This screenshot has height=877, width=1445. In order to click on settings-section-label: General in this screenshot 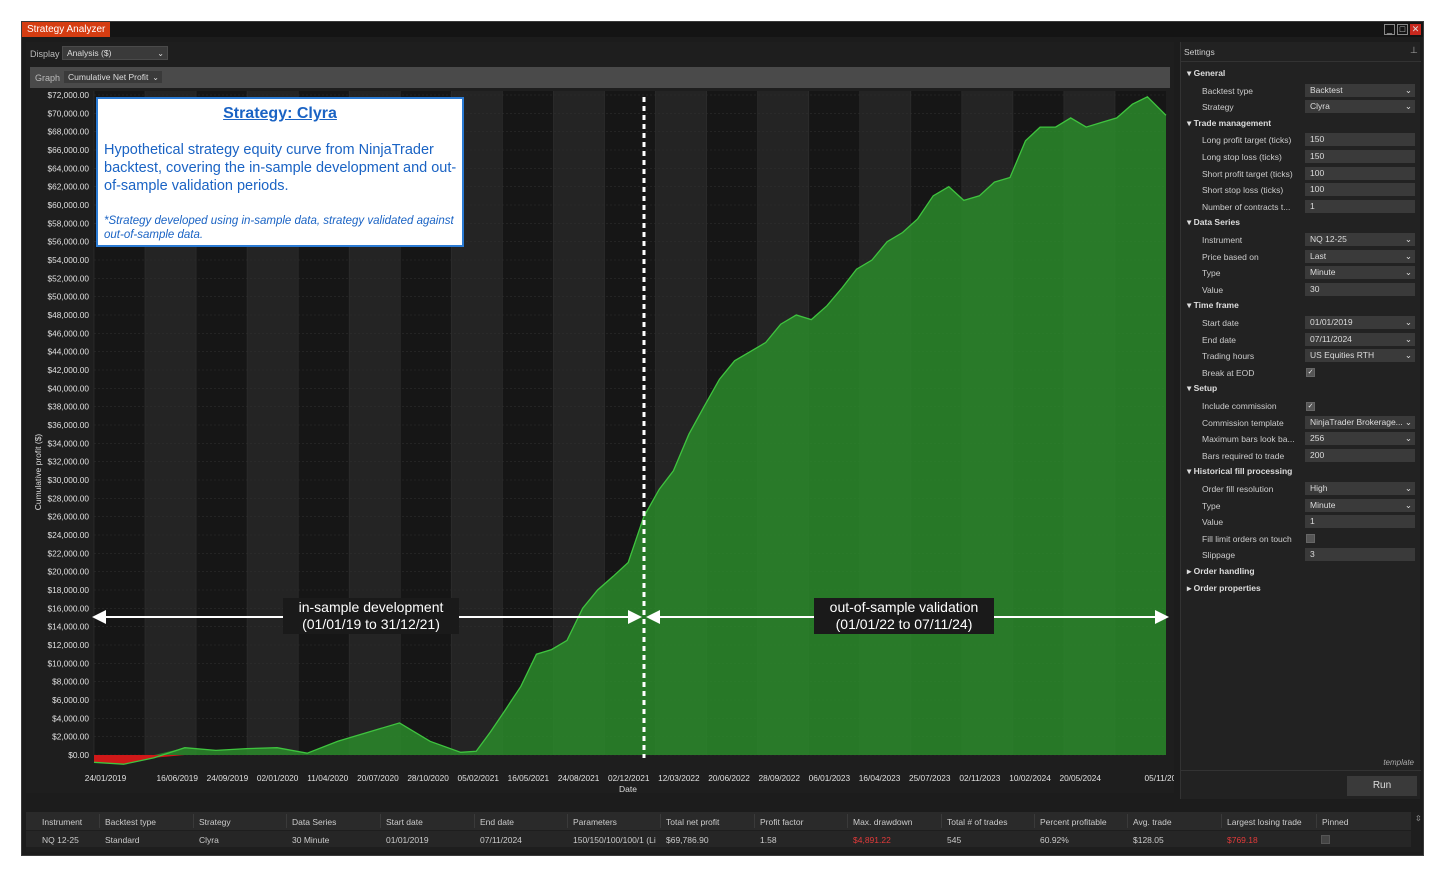, I will do `click(1209, 73)`.